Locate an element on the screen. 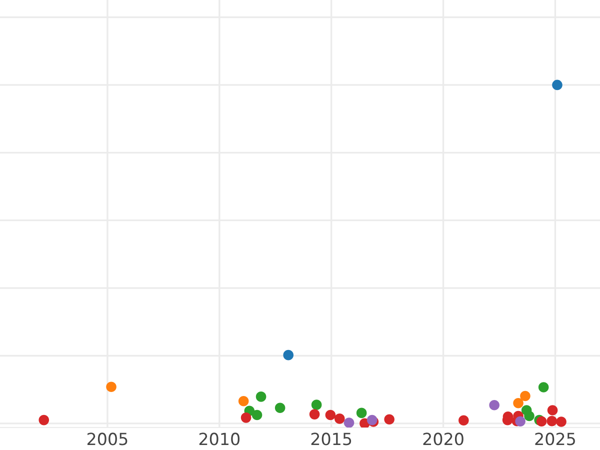 This screenshot has width=600, height=450. x-tick-label: 2015 is located at coordinates (331, 439).